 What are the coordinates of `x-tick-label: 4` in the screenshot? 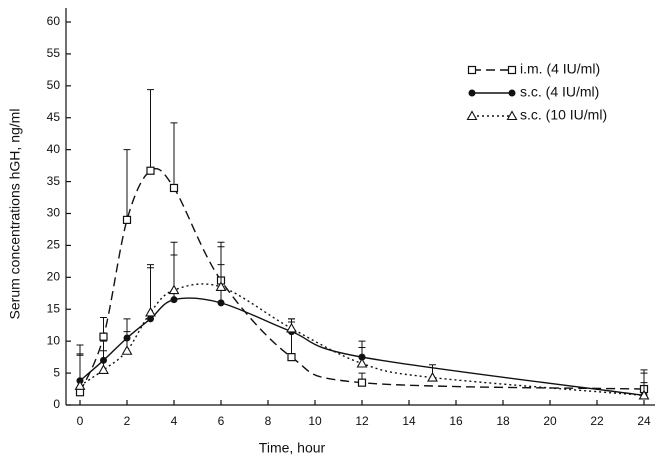 It's located at (174, 421).